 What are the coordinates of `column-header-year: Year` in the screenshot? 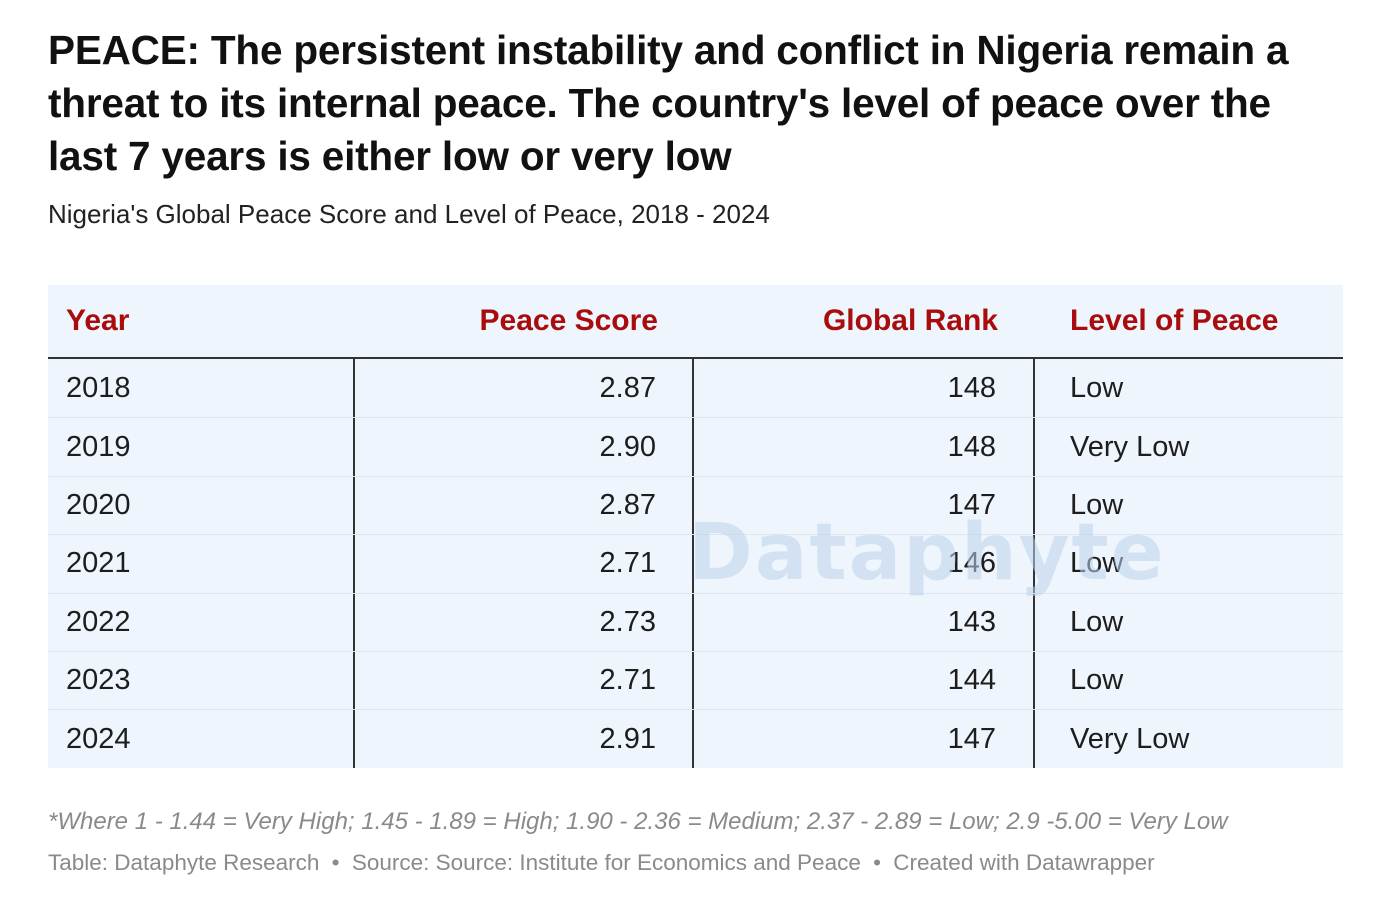 It's located at (98, 320).